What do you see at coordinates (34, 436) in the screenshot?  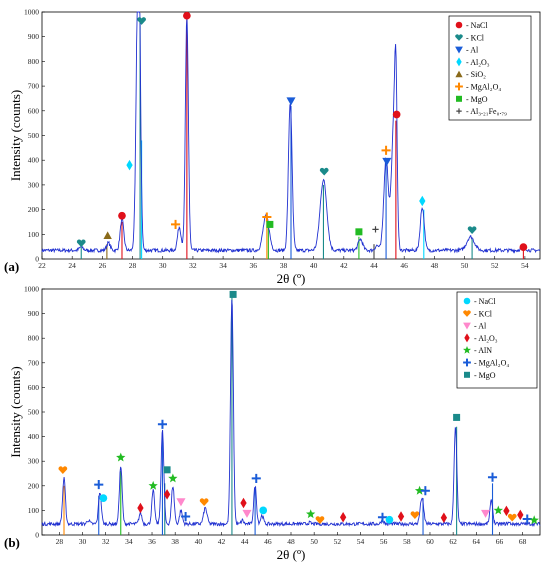 I see `y-tick-label: 400` at bounding box center [34, 436].